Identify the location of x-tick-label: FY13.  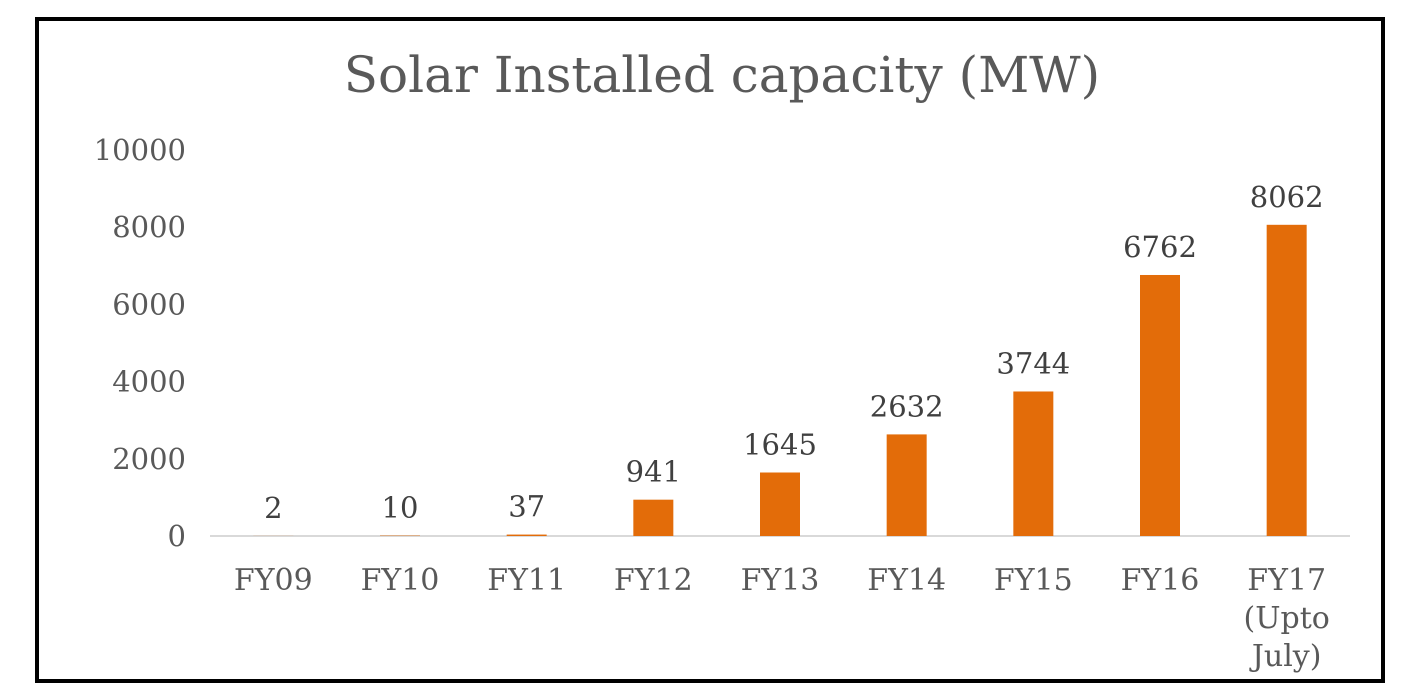
(780, 580).